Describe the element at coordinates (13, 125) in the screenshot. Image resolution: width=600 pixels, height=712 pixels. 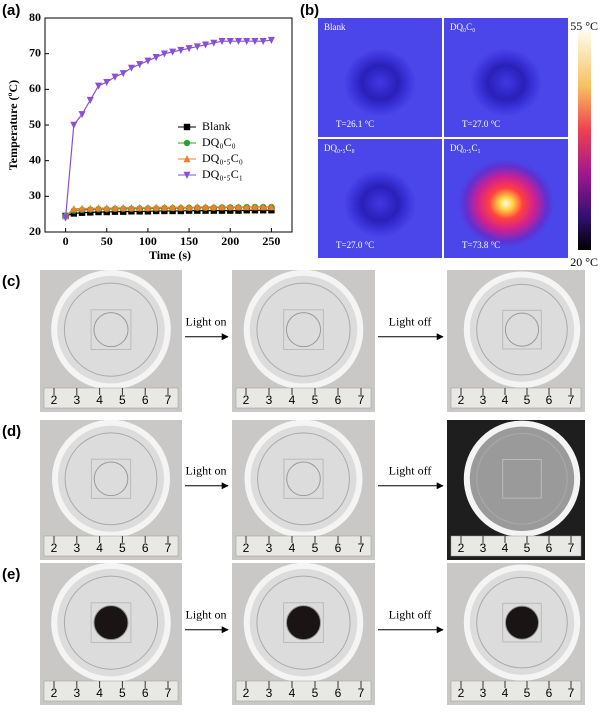
I see `y-axis-label: Temperature (ºC)` at that location.